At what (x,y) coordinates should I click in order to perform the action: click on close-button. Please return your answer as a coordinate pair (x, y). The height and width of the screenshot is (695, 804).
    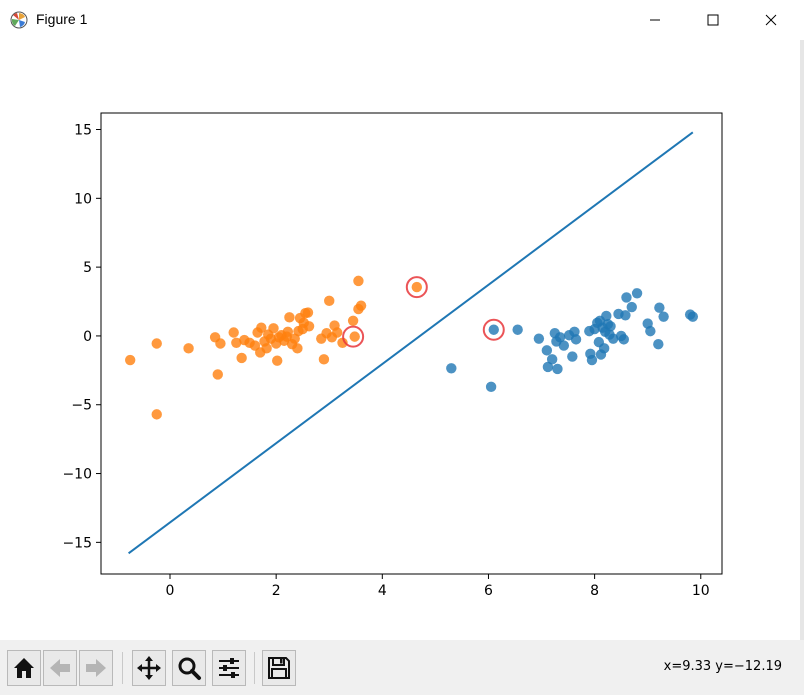
    Looking at the image, I should click on (771, 20).